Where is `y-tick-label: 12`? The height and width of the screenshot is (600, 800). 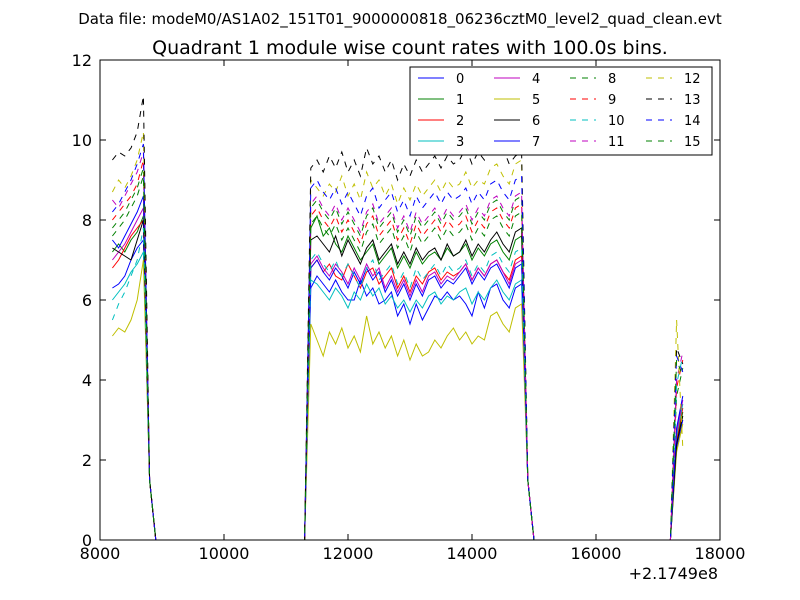
y-tick-label: 12 is located at coordinates (82, 60).